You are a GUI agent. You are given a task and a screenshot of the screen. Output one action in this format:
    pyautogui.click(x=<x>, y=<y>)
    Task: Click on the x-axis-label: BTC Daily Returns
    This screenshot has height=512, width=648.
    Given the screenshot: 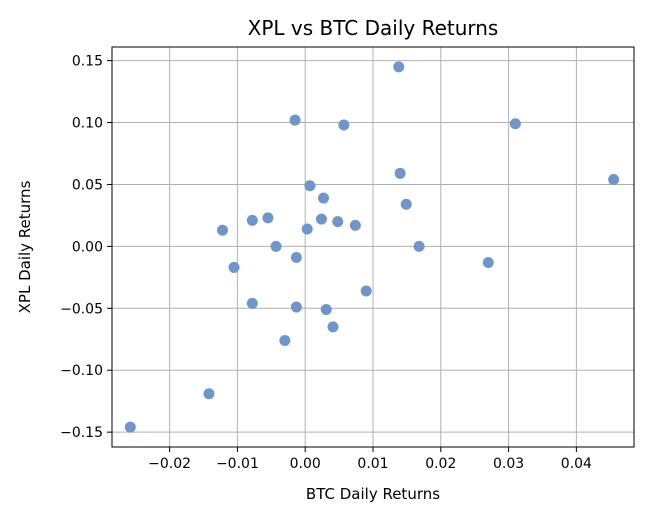 What is the action you would take?
    pyautogui.click(x=373, y=494)
    